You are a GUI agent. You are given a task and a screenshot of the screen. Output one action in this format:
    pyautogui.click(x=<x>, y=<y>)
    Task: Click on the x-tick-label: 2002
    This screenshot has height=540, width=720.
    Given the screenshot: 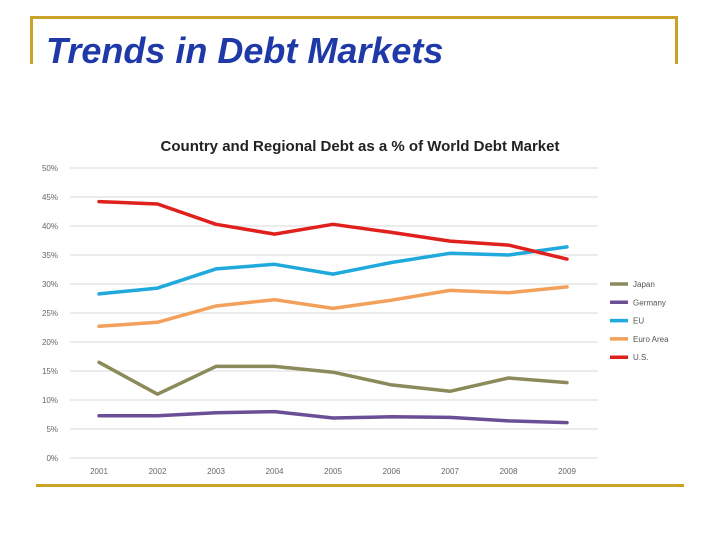 What is the action you would take?
    pyautogui.click(x=158, y=471)
    